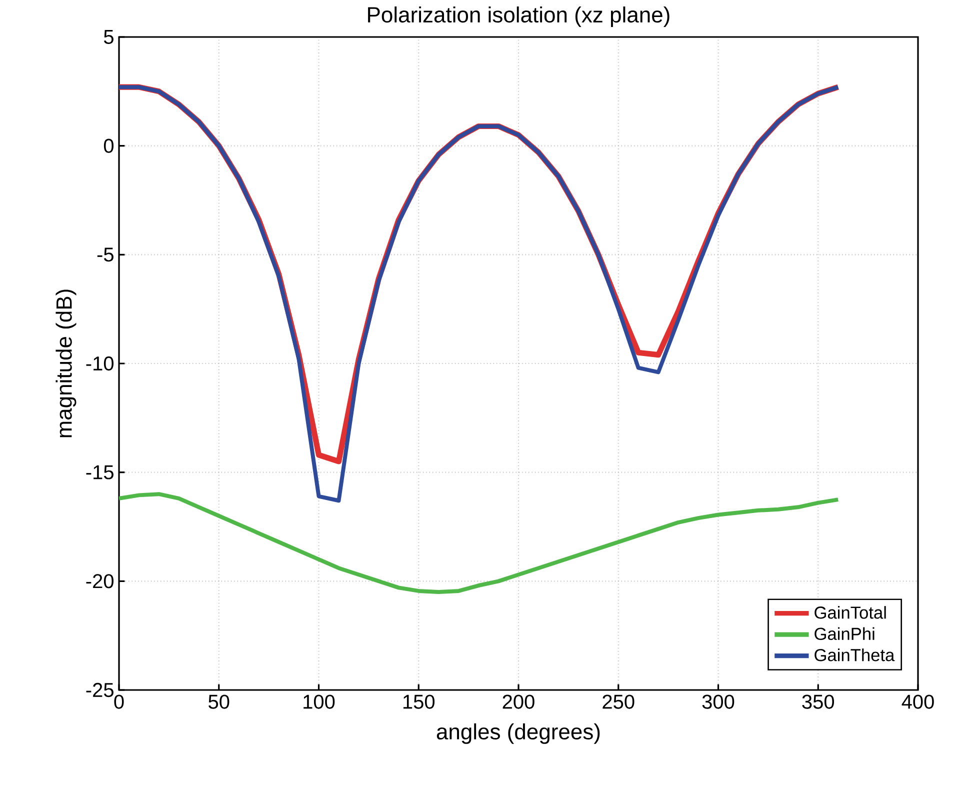 The width and height of the screenshot is (956, 799). Describe the element at coordinates (618, 701) in the screenshot. I see `x-tick-label: 250` at that location.